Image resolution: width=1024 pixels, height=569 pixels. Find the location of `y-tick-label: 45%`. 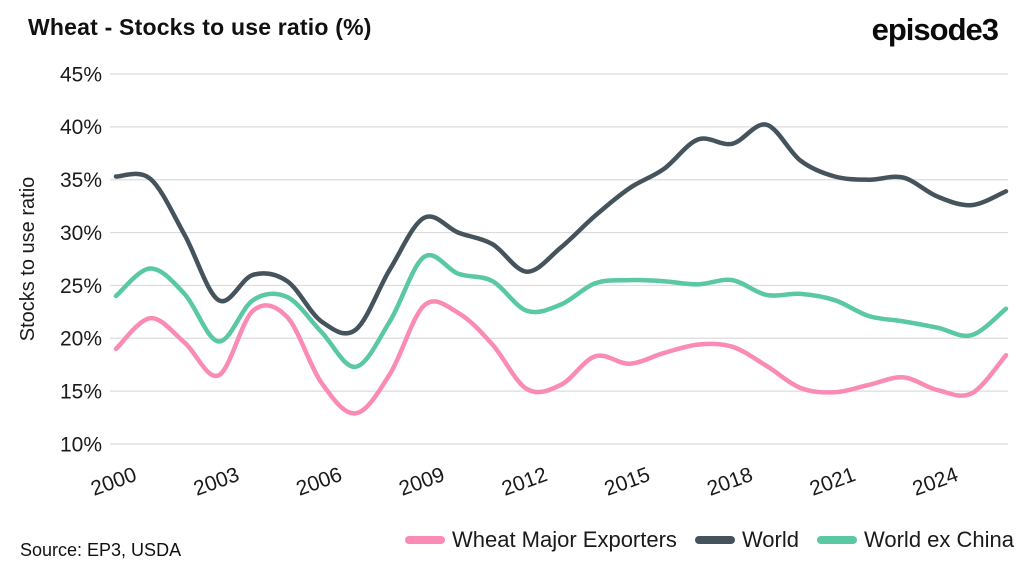

y-tick-label: 45% is located at coordinates (81, 74).